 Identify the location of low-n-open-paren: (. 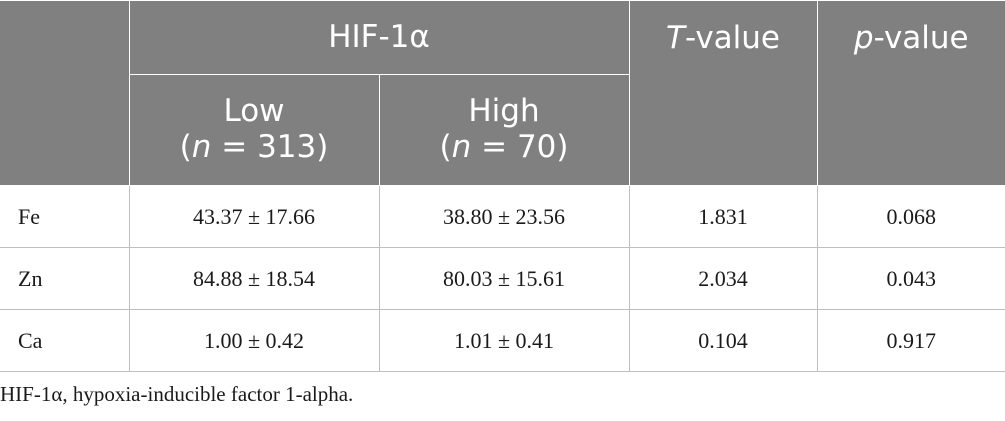
(185, 147).